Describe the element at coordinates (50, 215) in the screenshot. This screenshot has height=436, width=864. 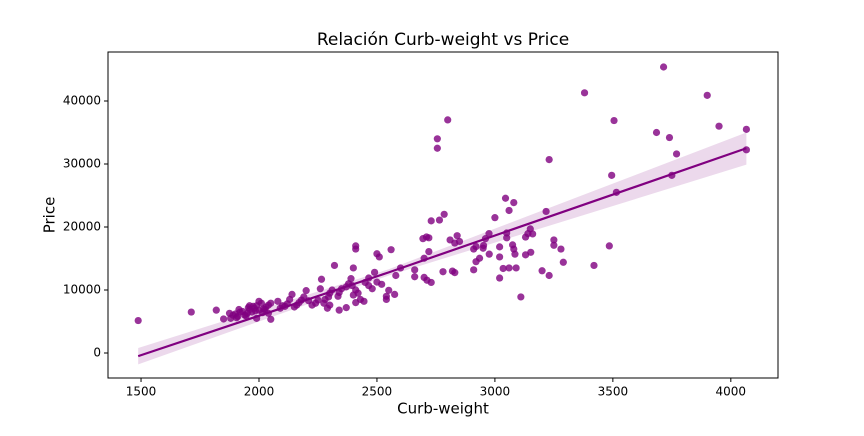
I see `y-axis-label: Price` at that location.